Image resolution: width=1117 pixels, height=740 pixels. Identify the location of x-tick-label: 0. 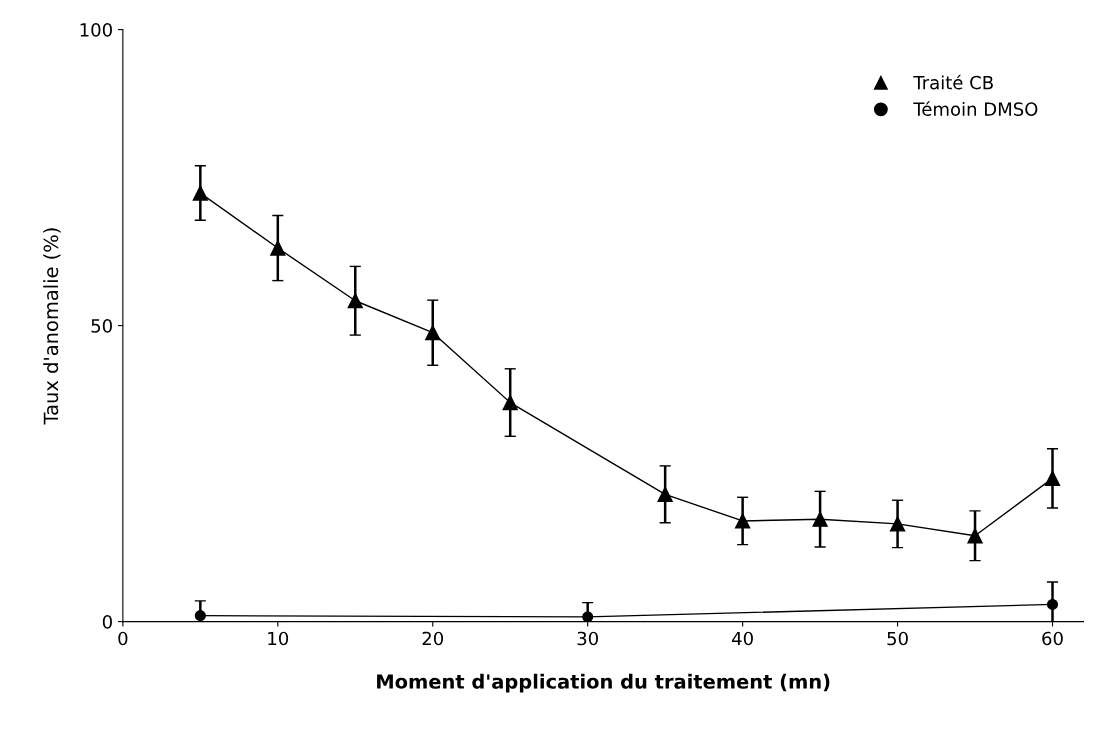
(123, 638).